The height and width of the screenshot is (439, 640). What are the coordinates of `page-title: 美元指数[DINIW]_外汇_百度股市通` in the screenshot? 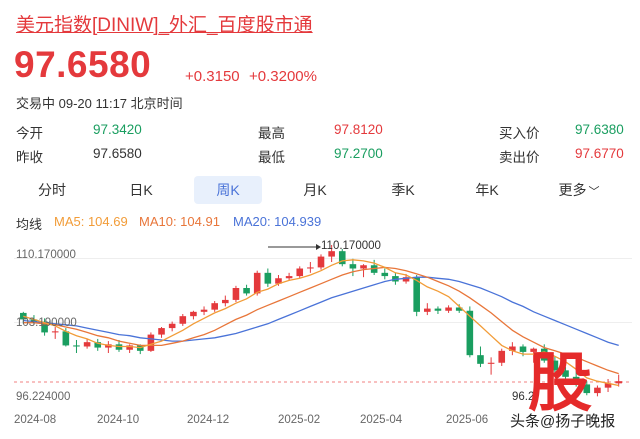 It's located at (164, 25).